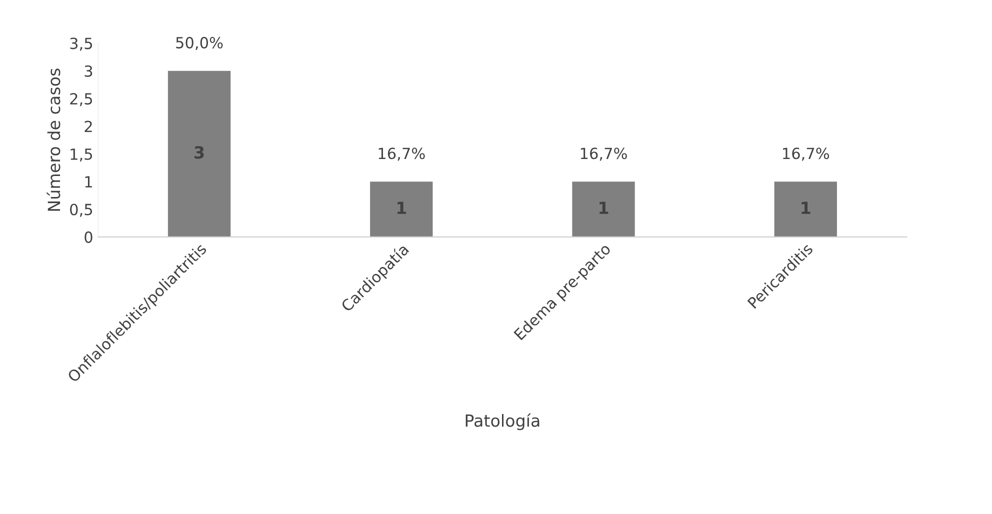 The image size is (992, 514). I want to click on y-tick-label: 1,5, so click(81, 155).